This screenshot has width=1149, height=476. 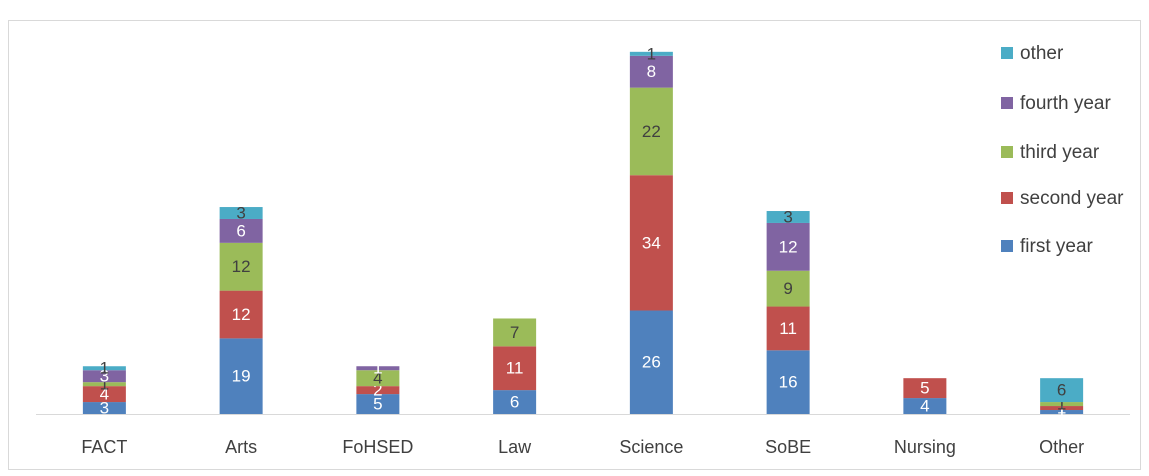 I want to click on data-label: 26, so click(x=651, y=362).